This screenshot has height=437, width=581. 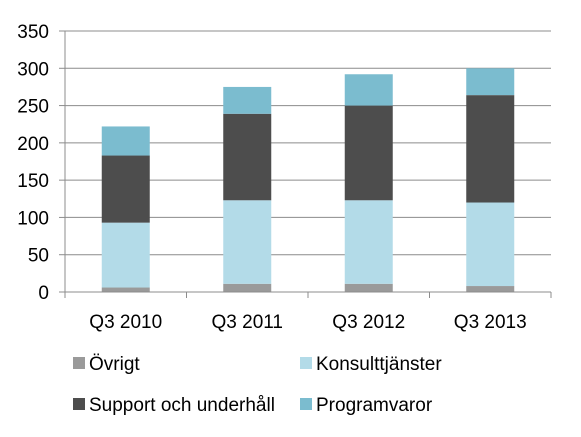 What do you see at coordinates (79, 363) in the screenshot?
I see `legend-swatch-ovrigt` at bounding box center [79, 363].